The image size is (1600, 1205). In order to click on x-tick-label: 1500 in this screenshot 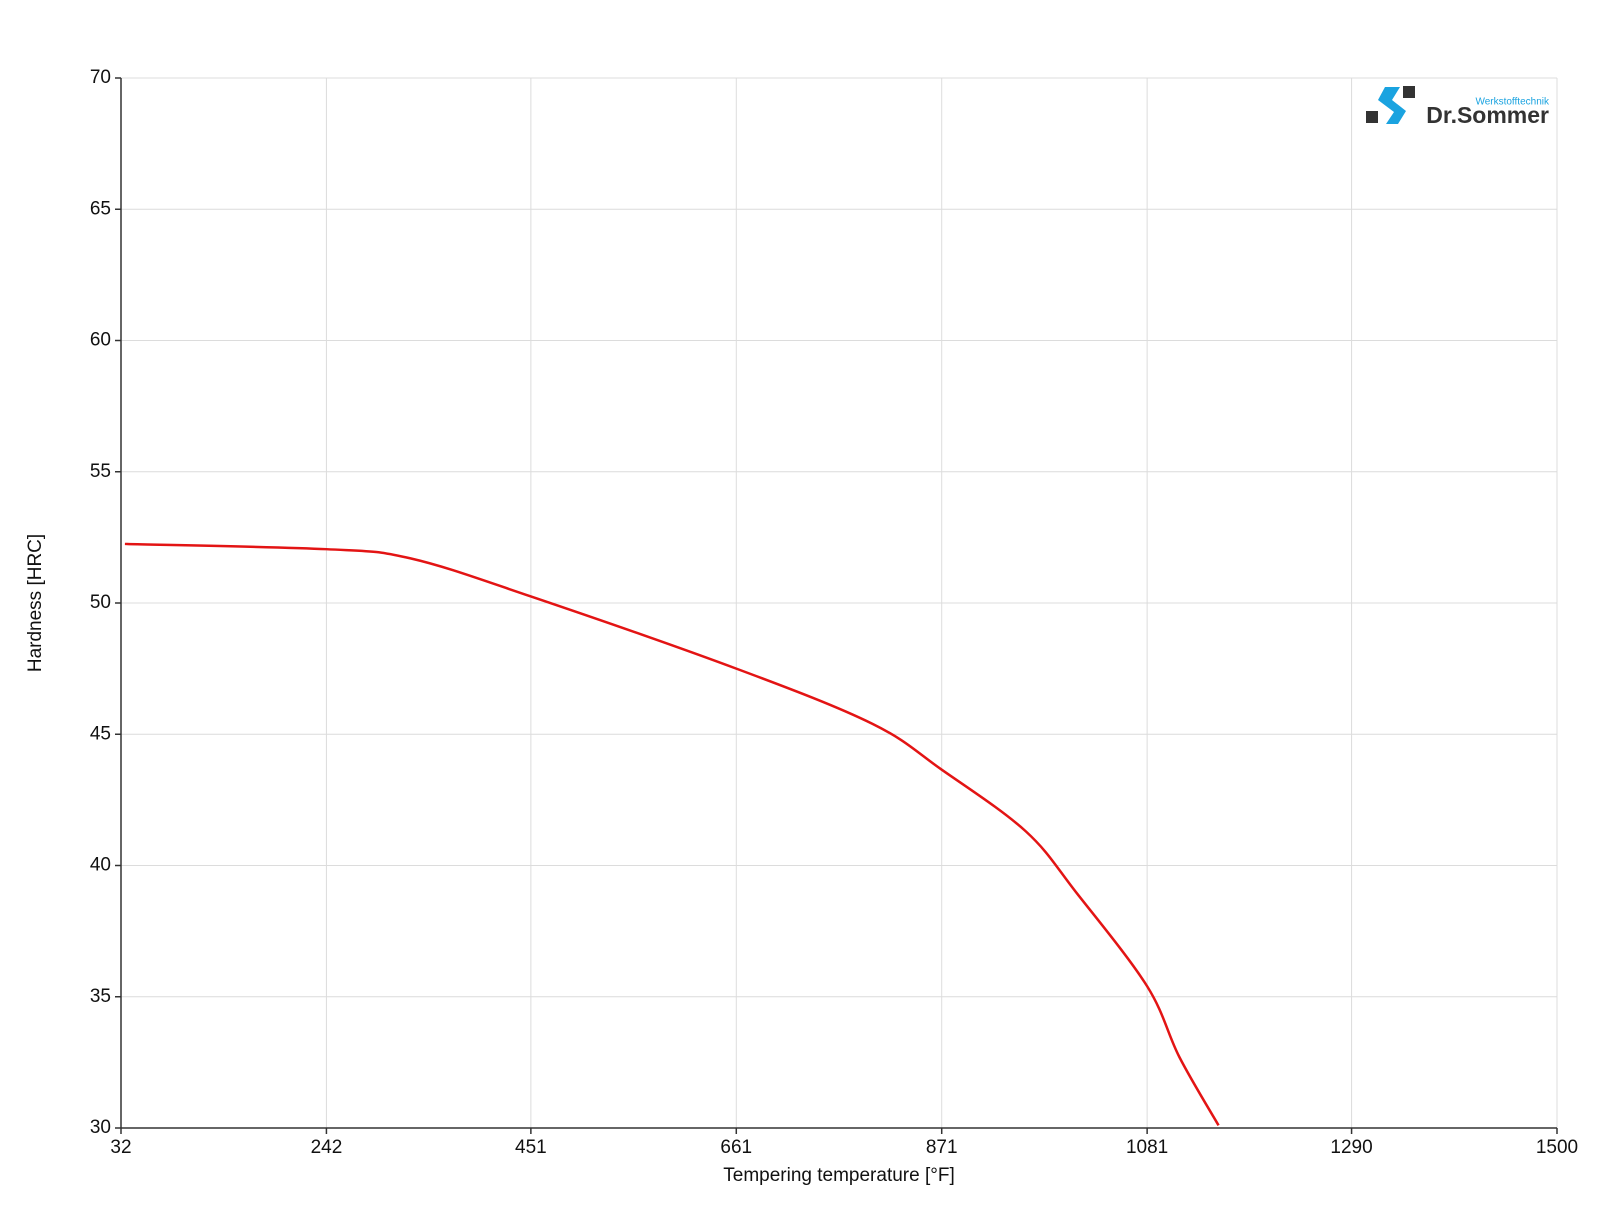, I will do `click(1557, 1147)`.